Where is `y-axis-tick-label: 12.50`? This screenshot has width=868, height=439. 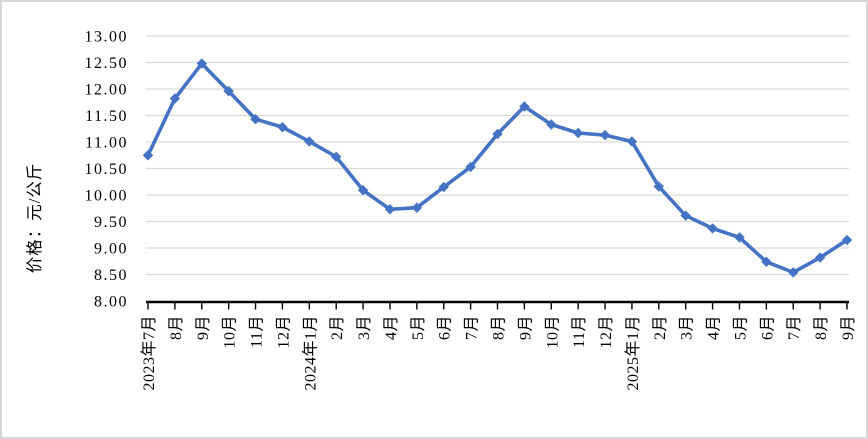 y-axis-tick-label: 12.50 is located at coordinates (107, 63).